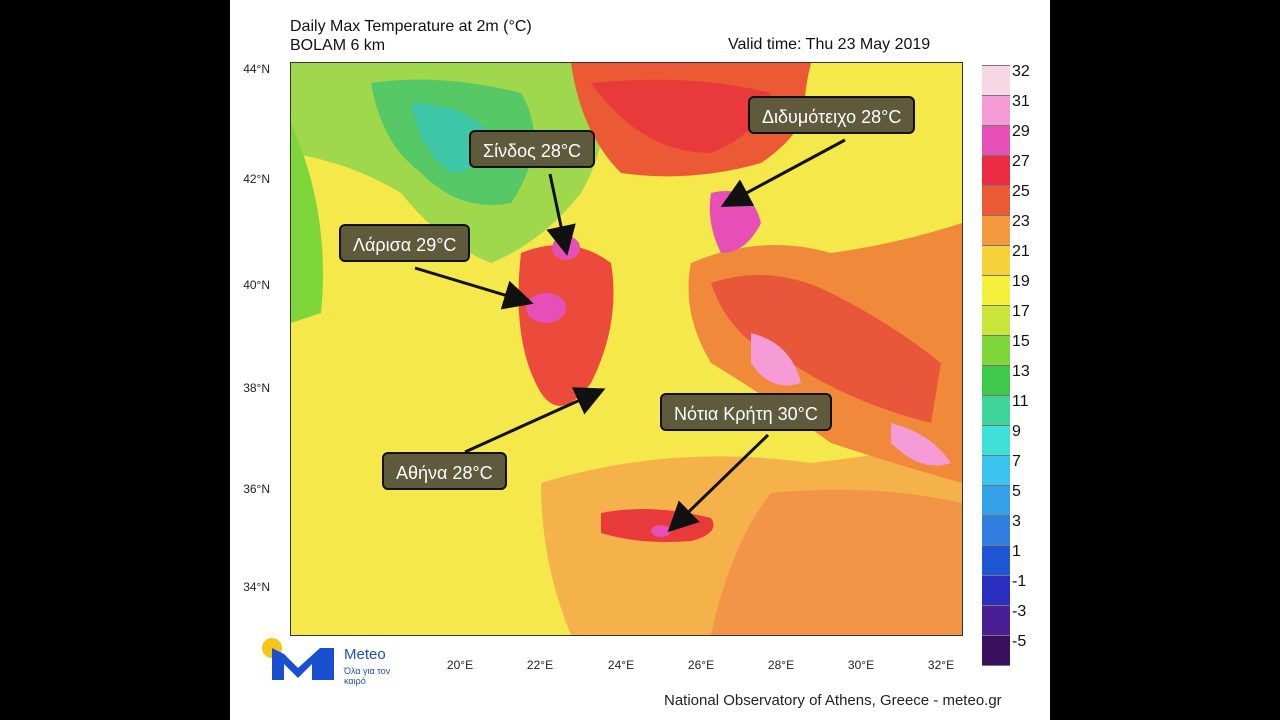  Describe the element at coordinates (1019, 581) in the screenshot. I see `colorbar-label: -1` at that location.